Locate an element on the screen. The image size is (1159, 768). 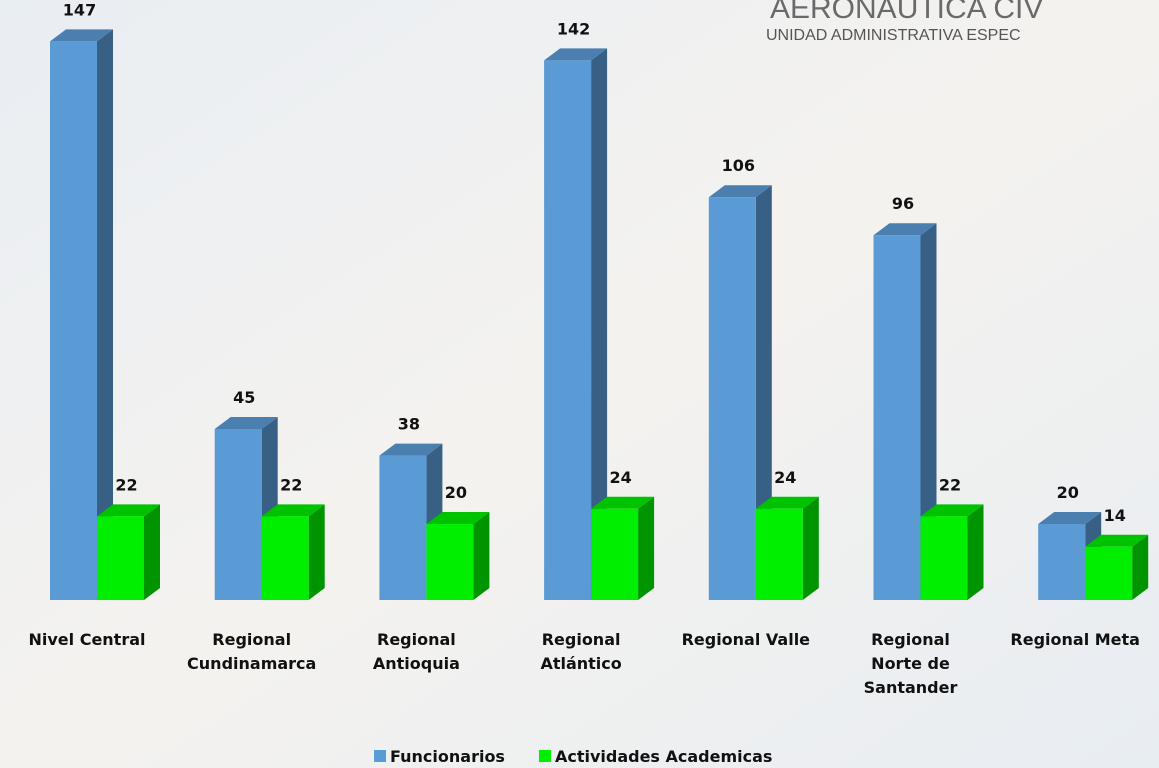
data-label: 38 is located at coordinates (409, 424).